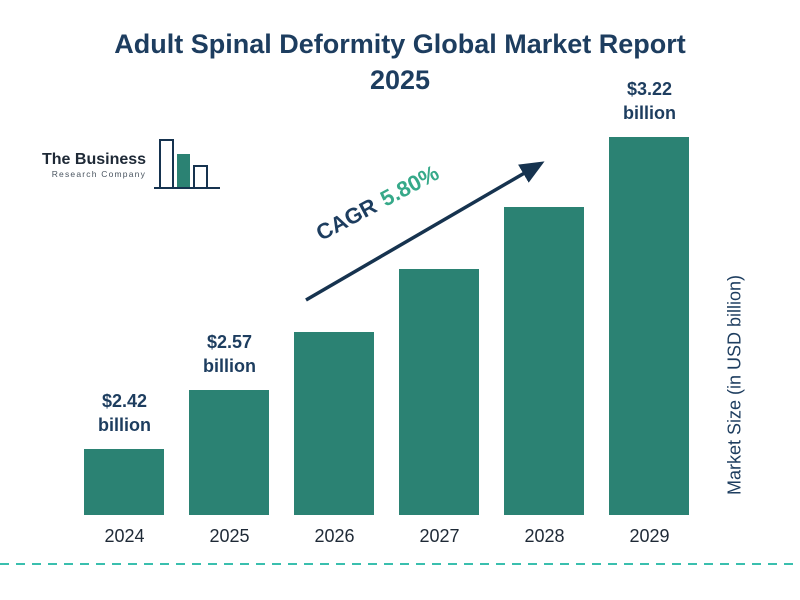  What do you see at coordinates (400, 80) in the screenshot?
I see `page-title-line2: 2025` at bounding box center [400, 80].